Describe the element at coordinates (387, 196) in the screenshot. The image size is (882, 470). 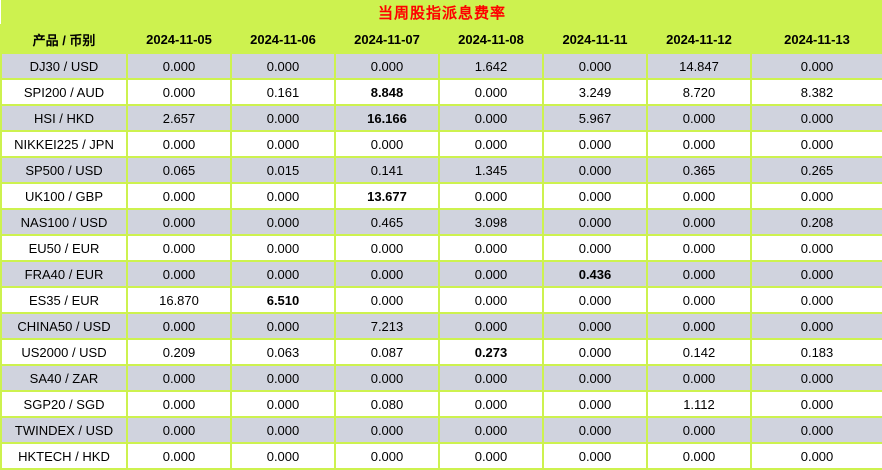
I see `fee-value-cell: 13.677` at that location.